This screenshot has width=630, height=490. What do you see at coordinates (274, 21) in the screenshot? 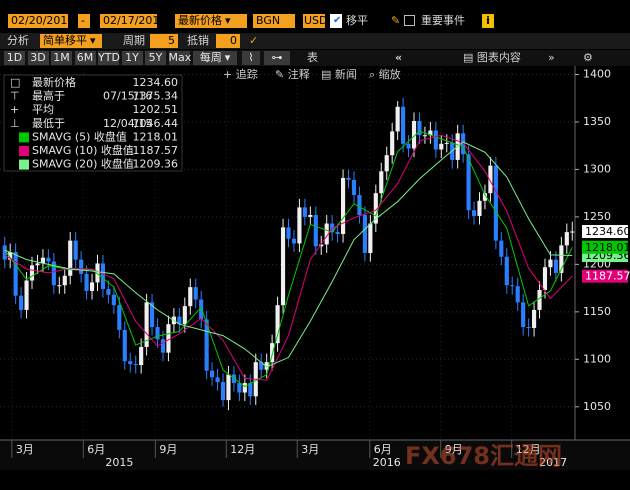
I see `source: BGN` at bounding box center [274, 21].